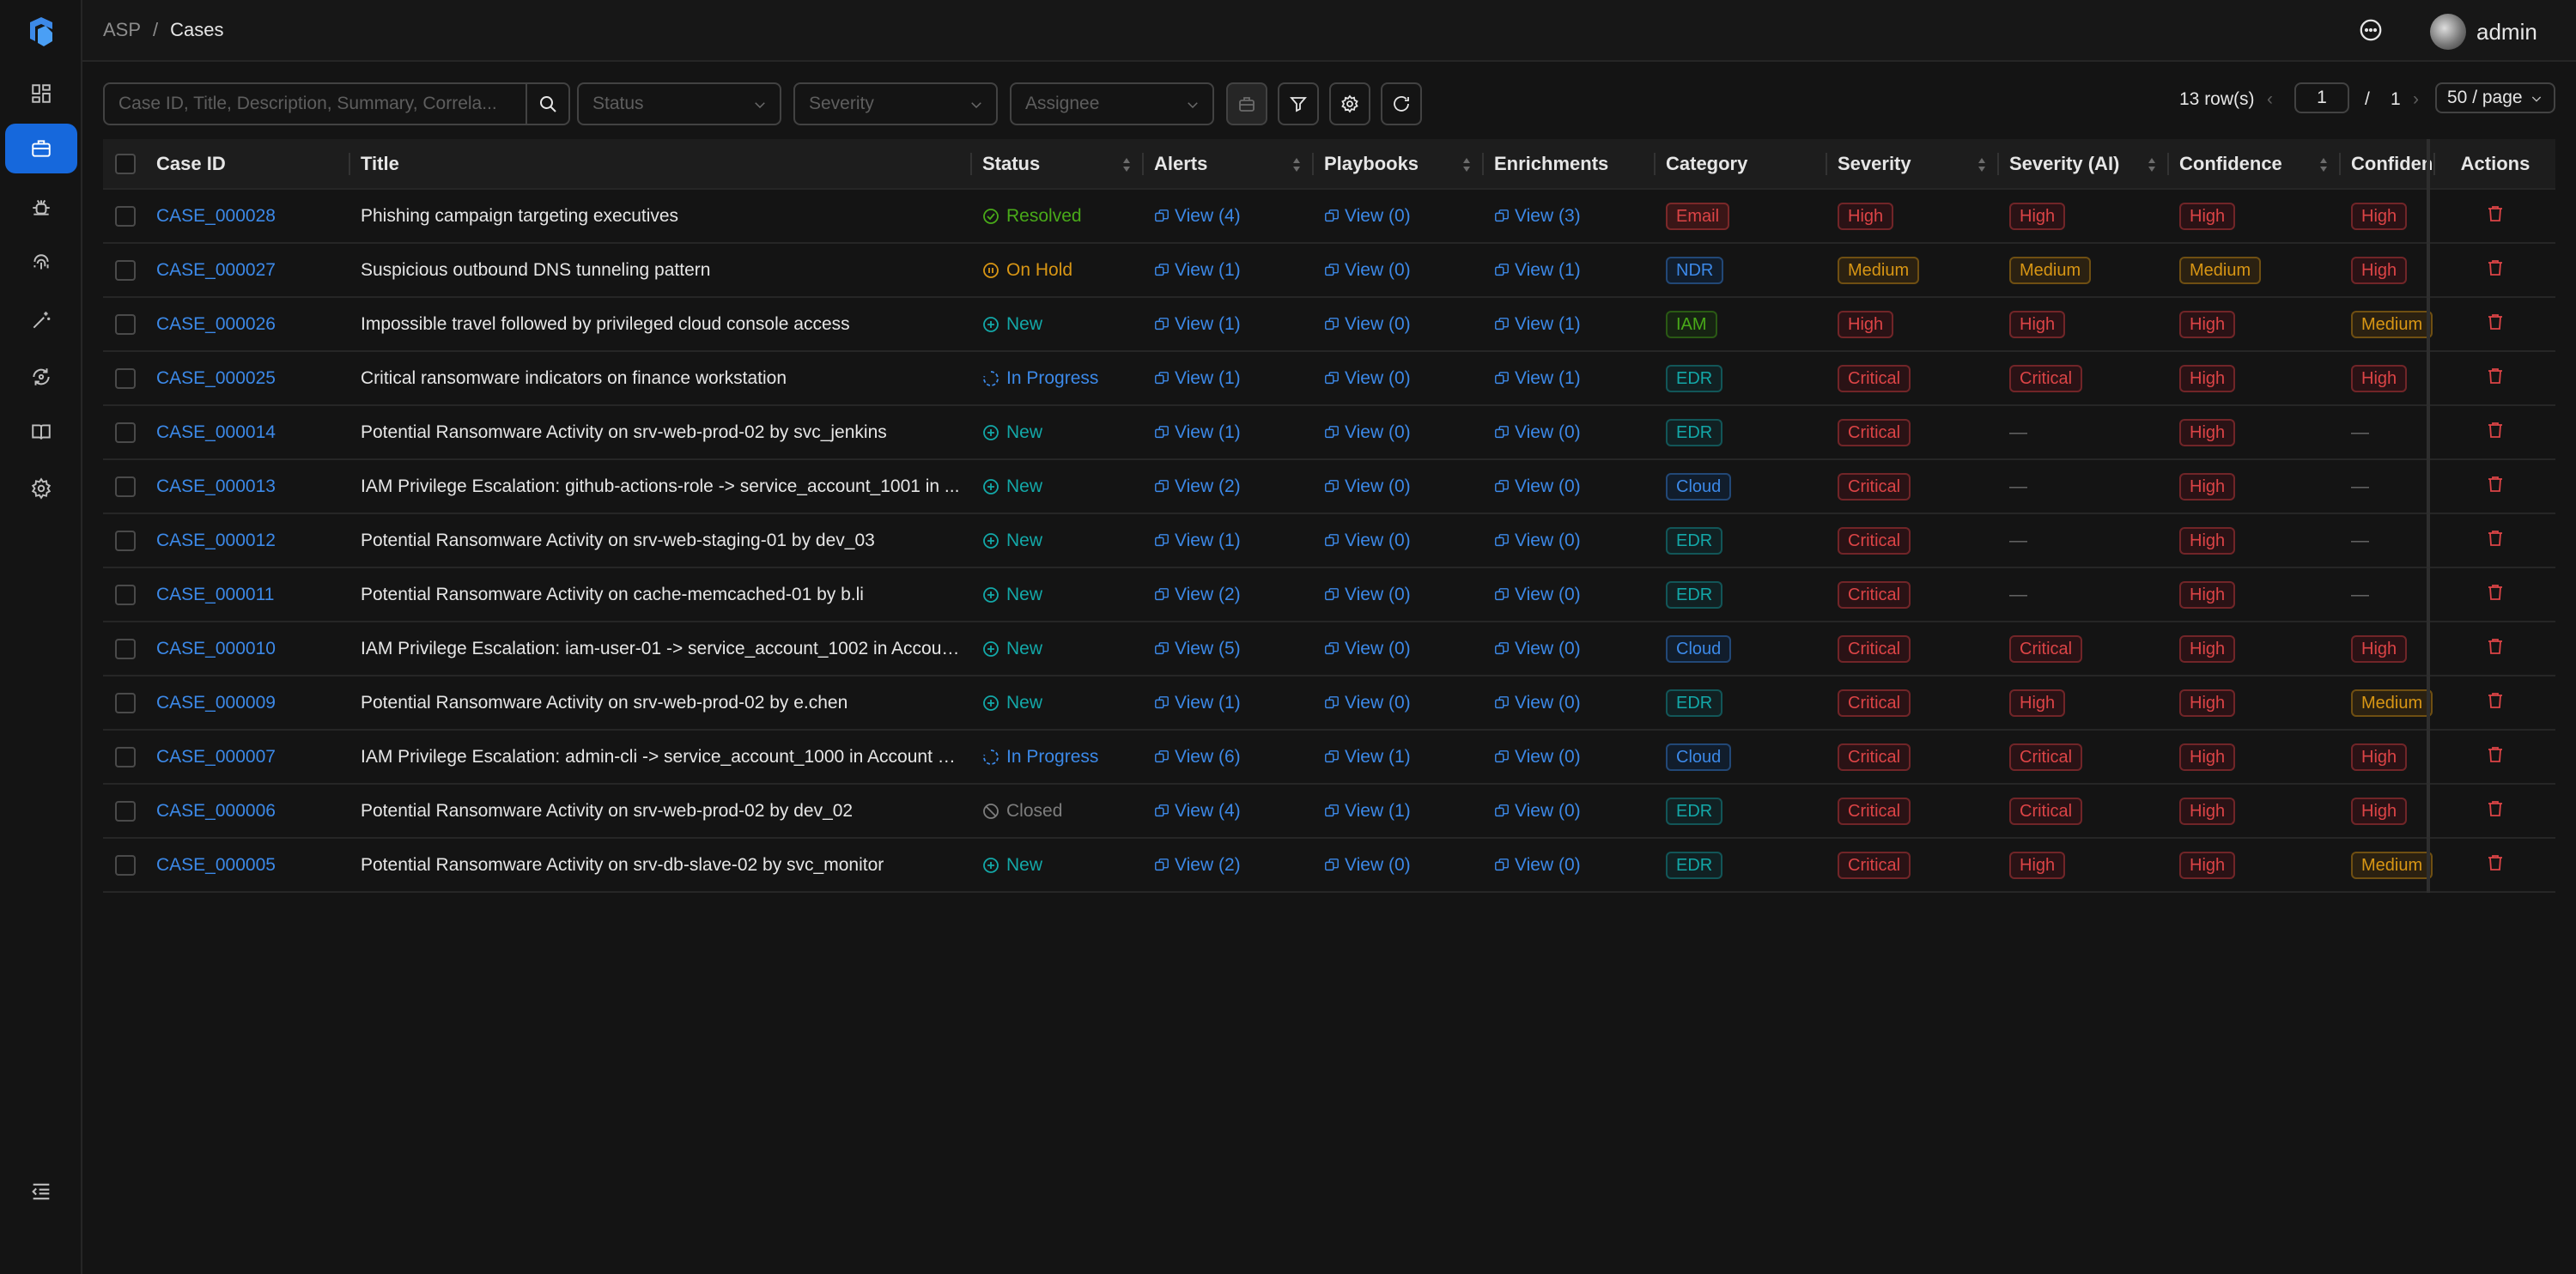 This screenshot has width=2576, height=1274. I want to click on chat-icon, so click(2371, 30).